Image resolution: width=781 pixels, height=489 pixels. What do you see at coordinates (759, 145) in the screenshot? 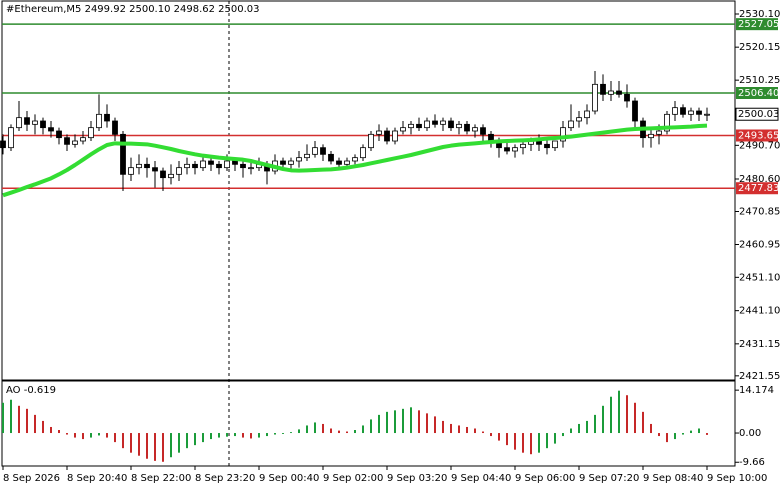
I see `y-tick-label: 2490.70` at bounding box center [759, 145].